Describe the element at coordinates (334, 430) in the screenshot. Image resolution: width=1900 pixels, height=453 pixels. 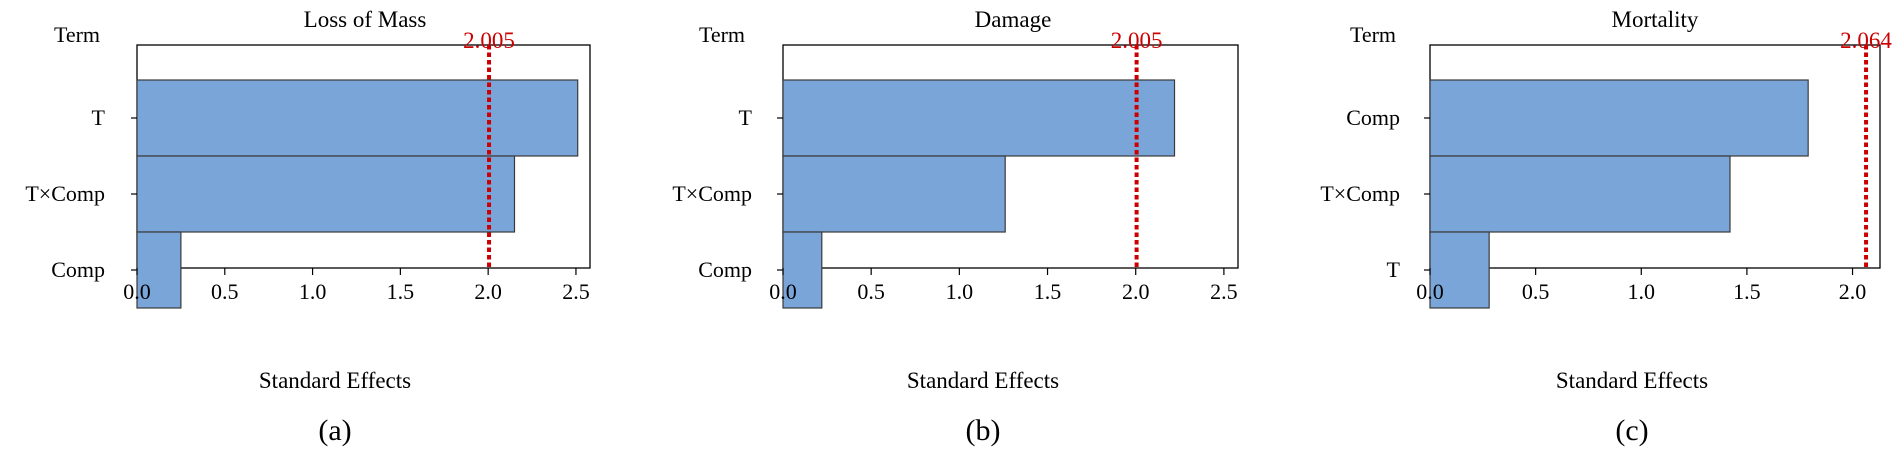
I see `panel-label: (a)` at that location.